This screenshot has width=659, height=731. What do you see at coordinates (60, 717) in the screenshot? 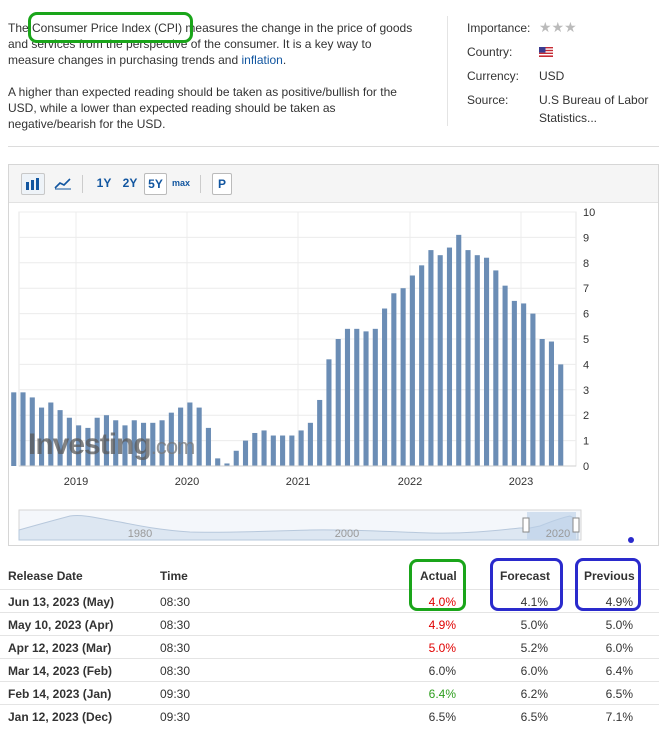
I see `release-date-cell: Jan 12, 2023 (Dec)` at bounding box center [60, 717].